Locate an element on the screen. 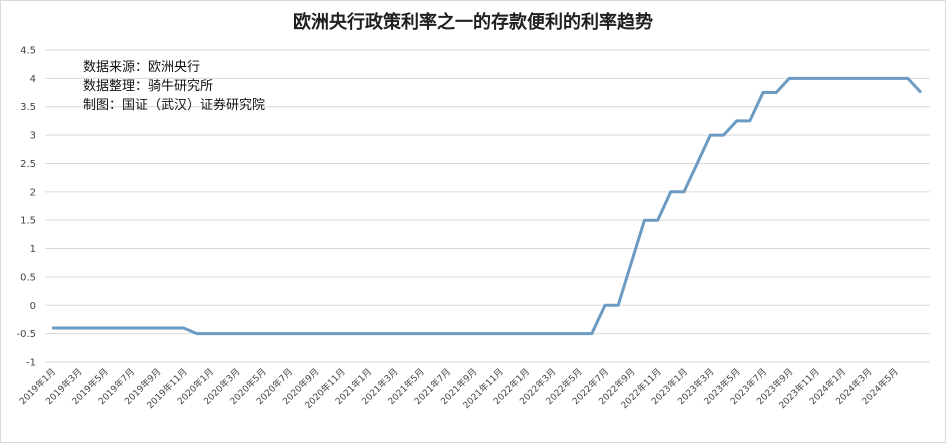  y-tick-label: 1.5 is located at coordinates (28, 221).